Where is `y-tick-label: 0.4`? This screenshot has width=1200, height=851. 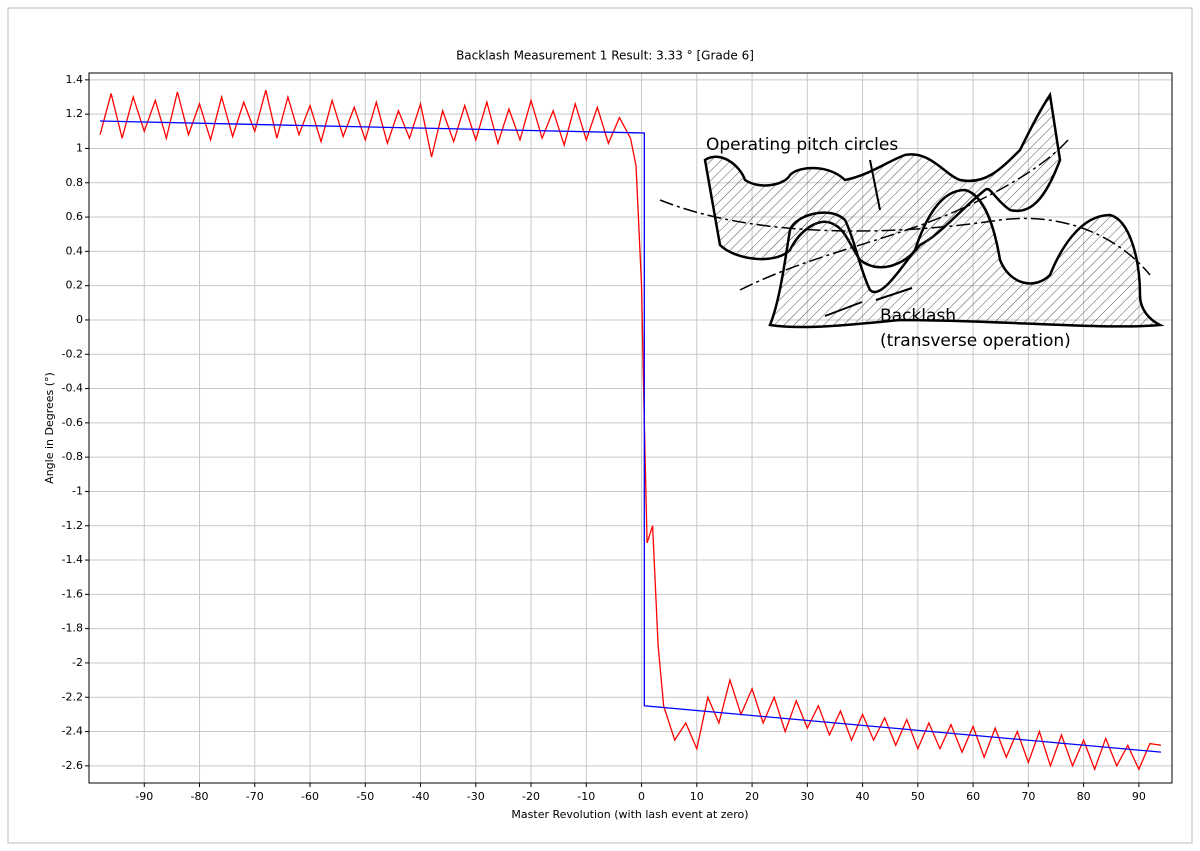 y-tick-label: 0.4 is located at coordinates (75, 250).